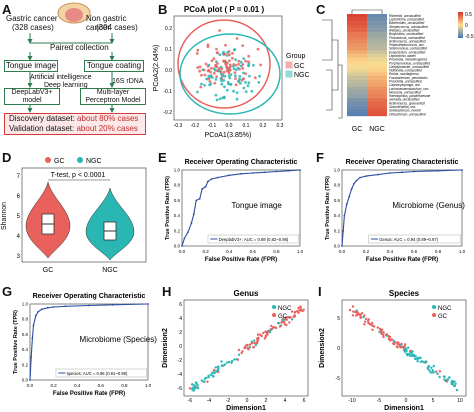 The image size is (474, 412). What do you see at coordinates (180, 389) in the screenshot?
I see `genus-ytick: -6` at bounding box center [180, 389].